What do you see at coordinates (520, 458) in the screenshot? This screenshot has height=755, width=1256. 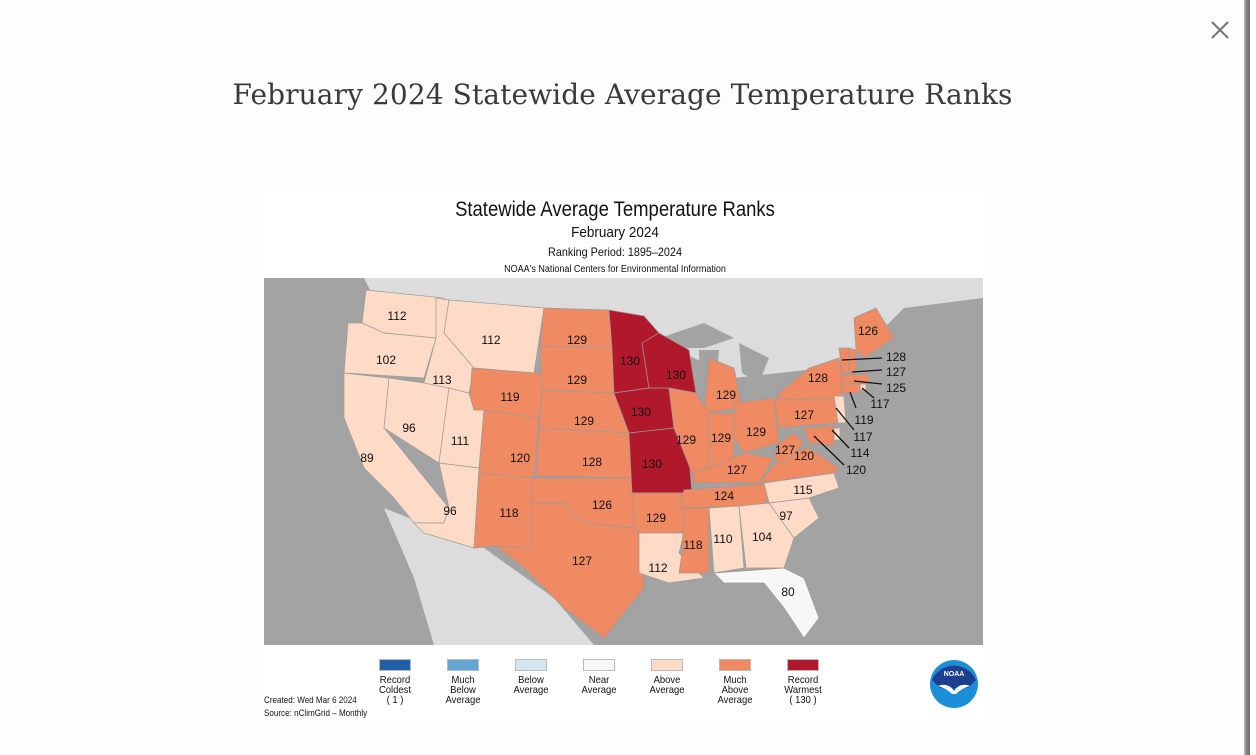 I see `rank-label-co: 120` at bounding box center [520, 458].